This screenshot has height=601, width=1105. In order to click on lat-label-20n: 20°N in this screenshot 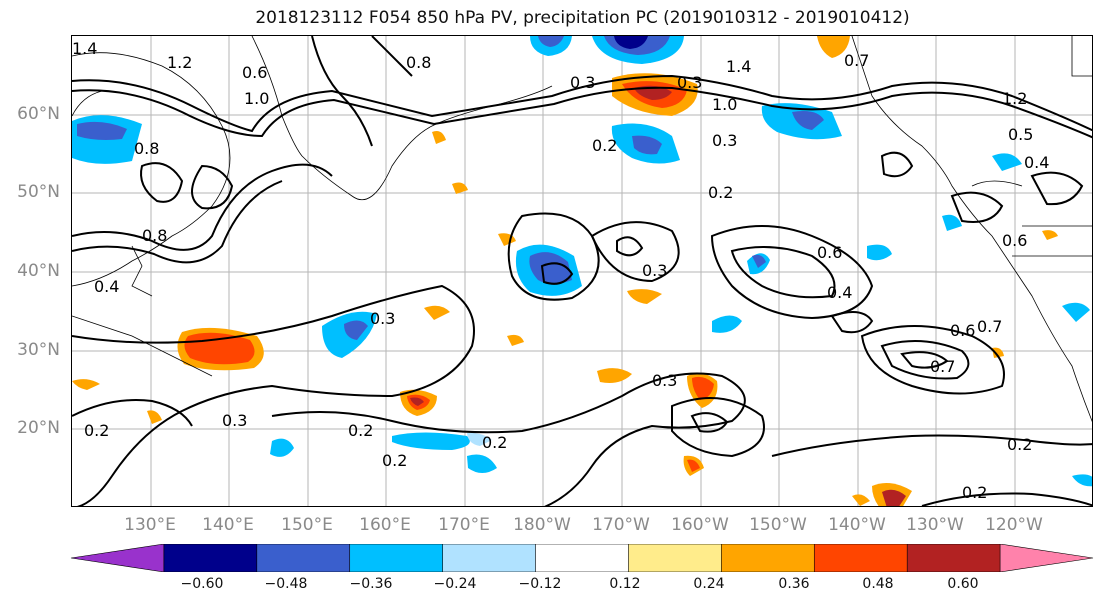, I will do `click(38, 428)`.